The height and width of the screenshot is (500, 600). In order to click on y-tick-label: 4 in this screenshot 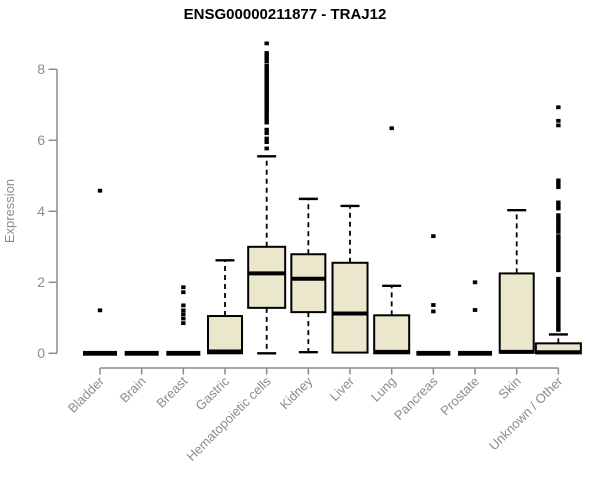, I will do `click(41, 211)`.